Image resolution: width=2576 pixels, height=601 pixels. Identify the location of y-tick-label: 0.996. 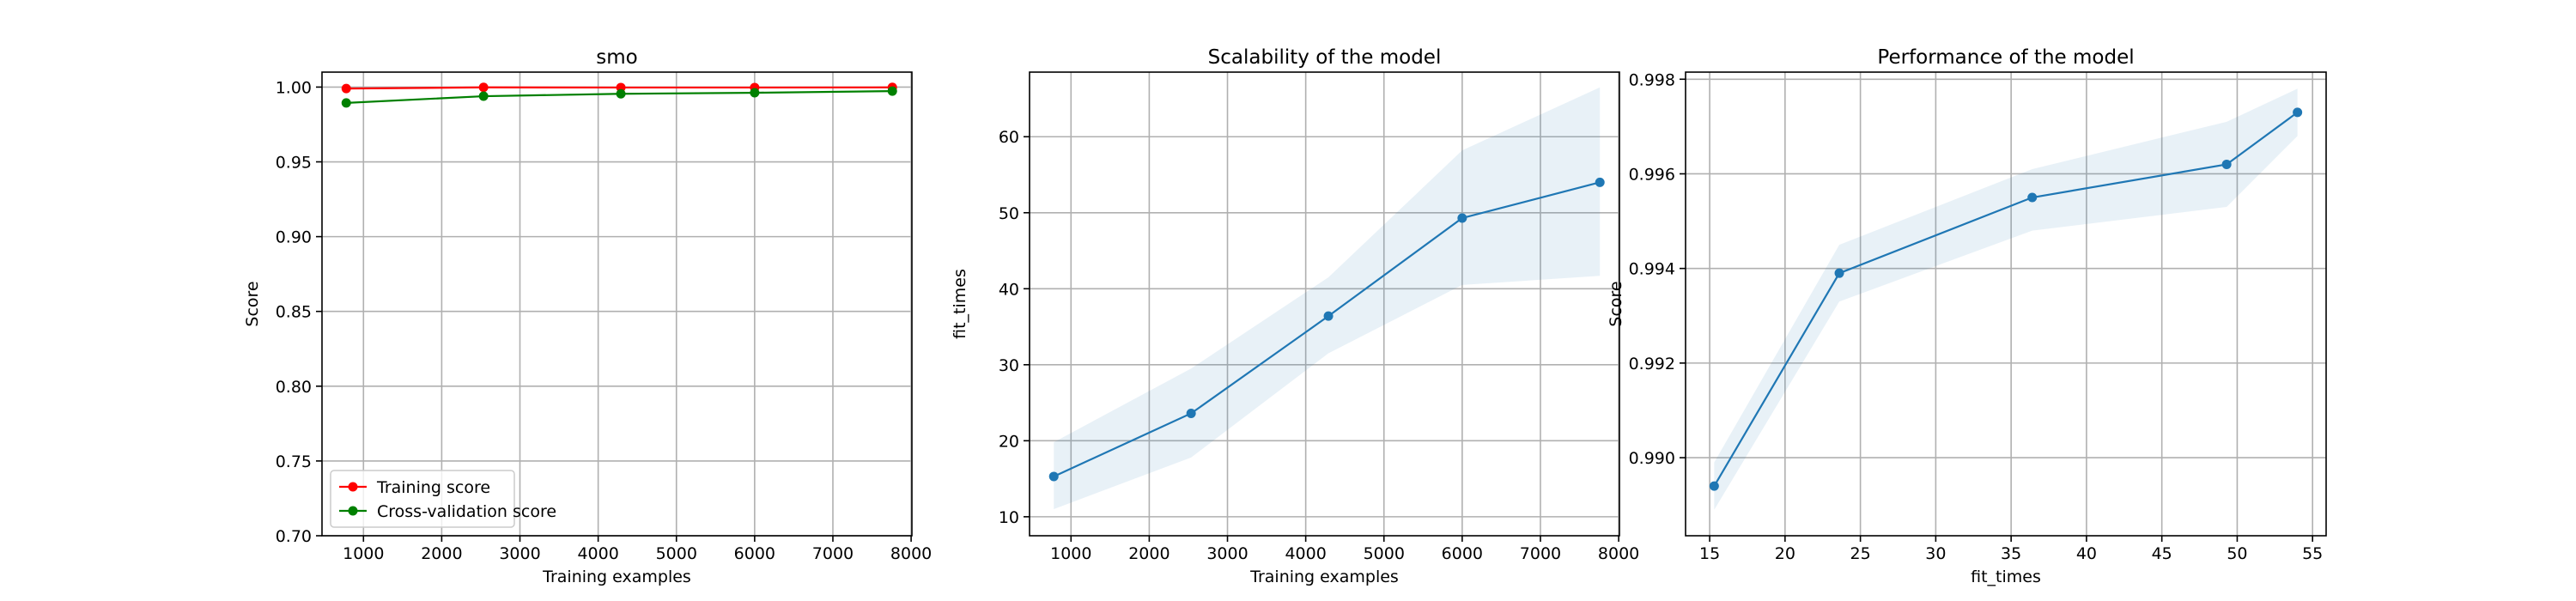
(1652, 174).